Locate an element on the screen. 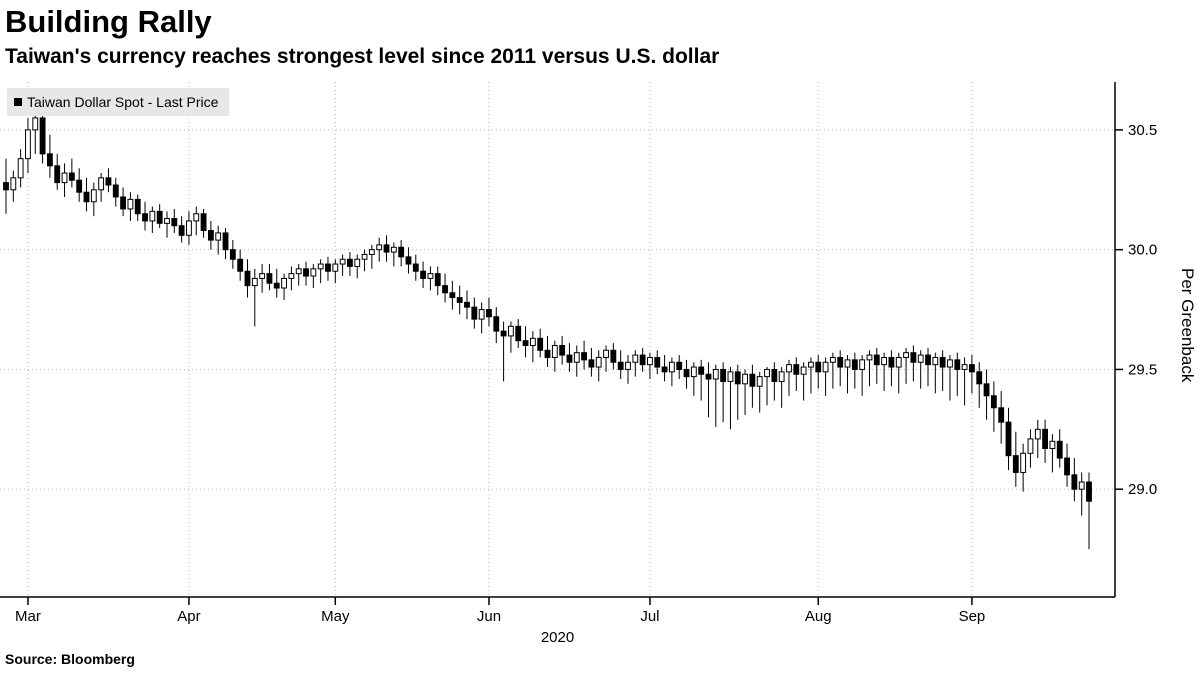  chart-title: Building Rally is located at coordinates (108, 21).